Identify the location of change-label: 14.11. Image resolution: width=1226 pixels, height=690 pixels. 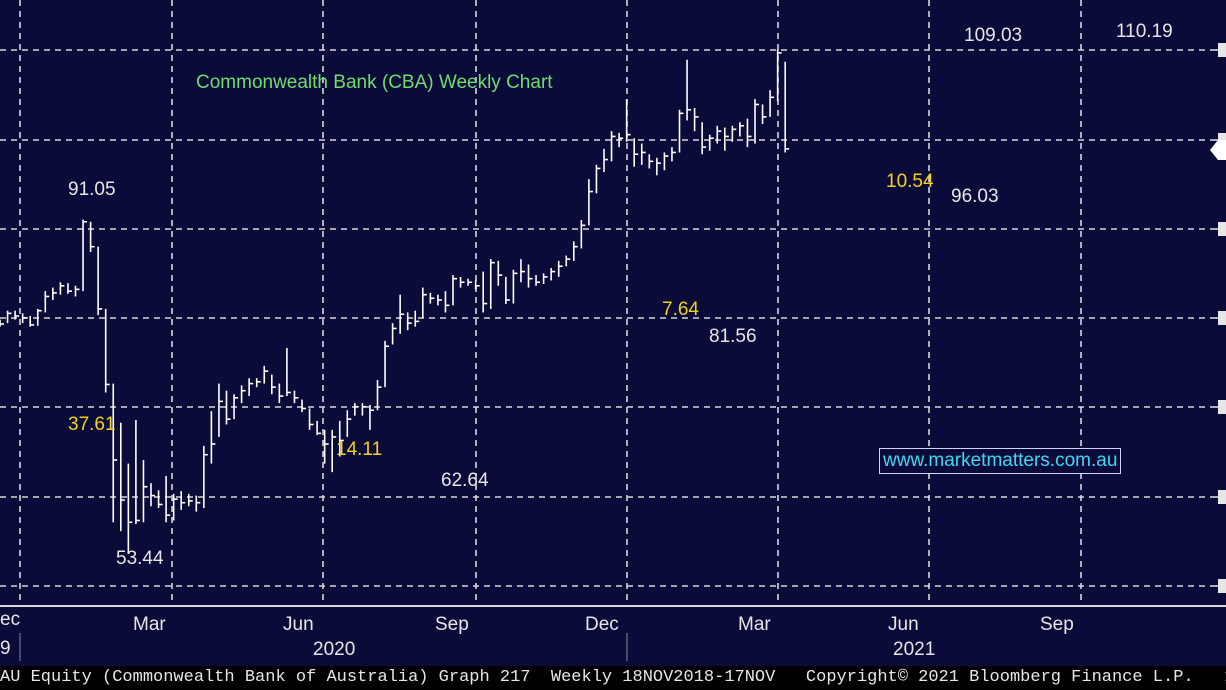
(359, 449).